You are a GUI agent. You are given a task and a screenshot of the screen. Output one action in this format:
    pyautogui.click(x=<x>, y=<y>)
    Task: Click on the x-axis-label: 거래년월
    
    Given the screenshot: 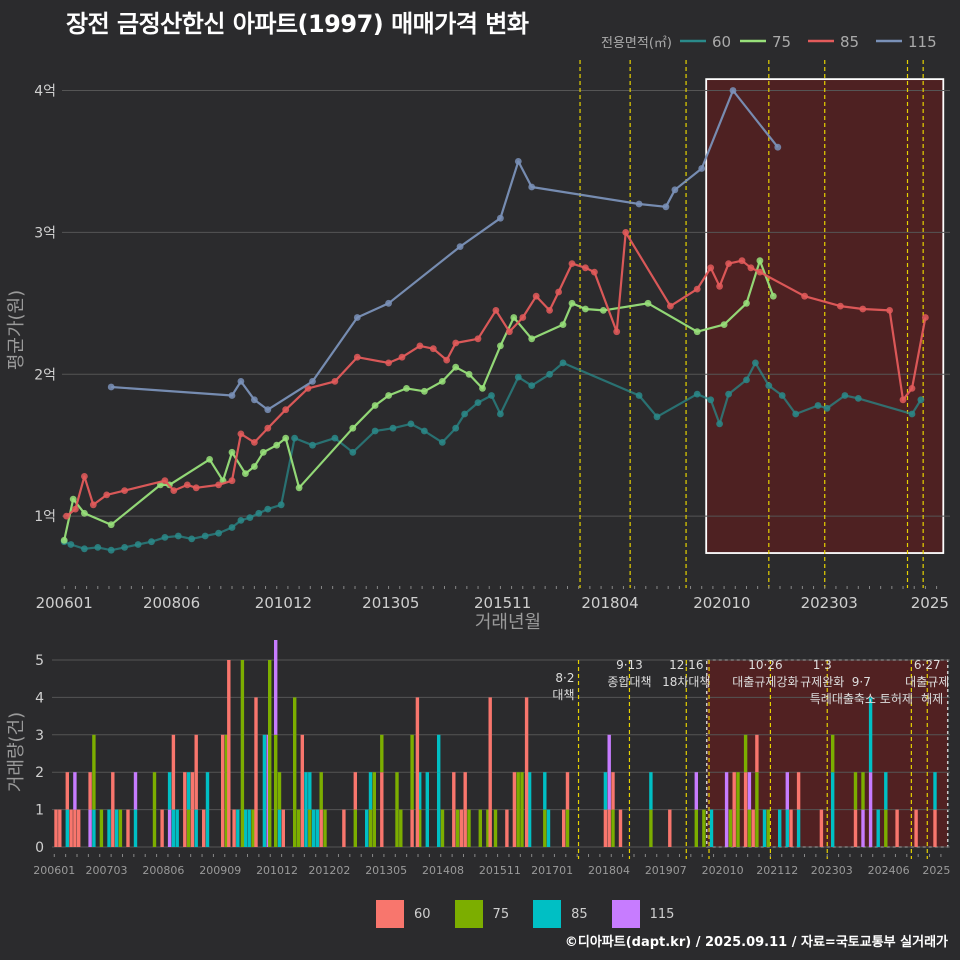 What is the action you would take?
    pyautogui.click(x=508, y=622)
    